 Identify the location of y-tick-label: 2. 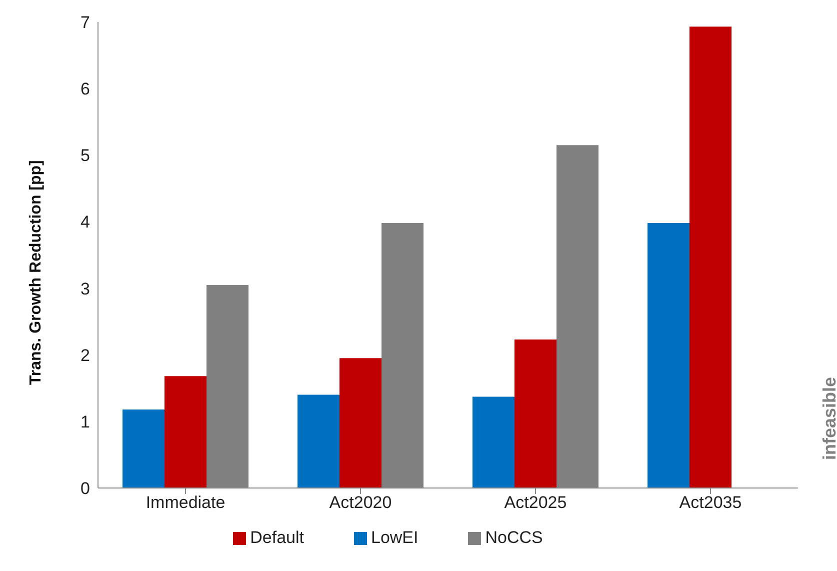
(85, 355).